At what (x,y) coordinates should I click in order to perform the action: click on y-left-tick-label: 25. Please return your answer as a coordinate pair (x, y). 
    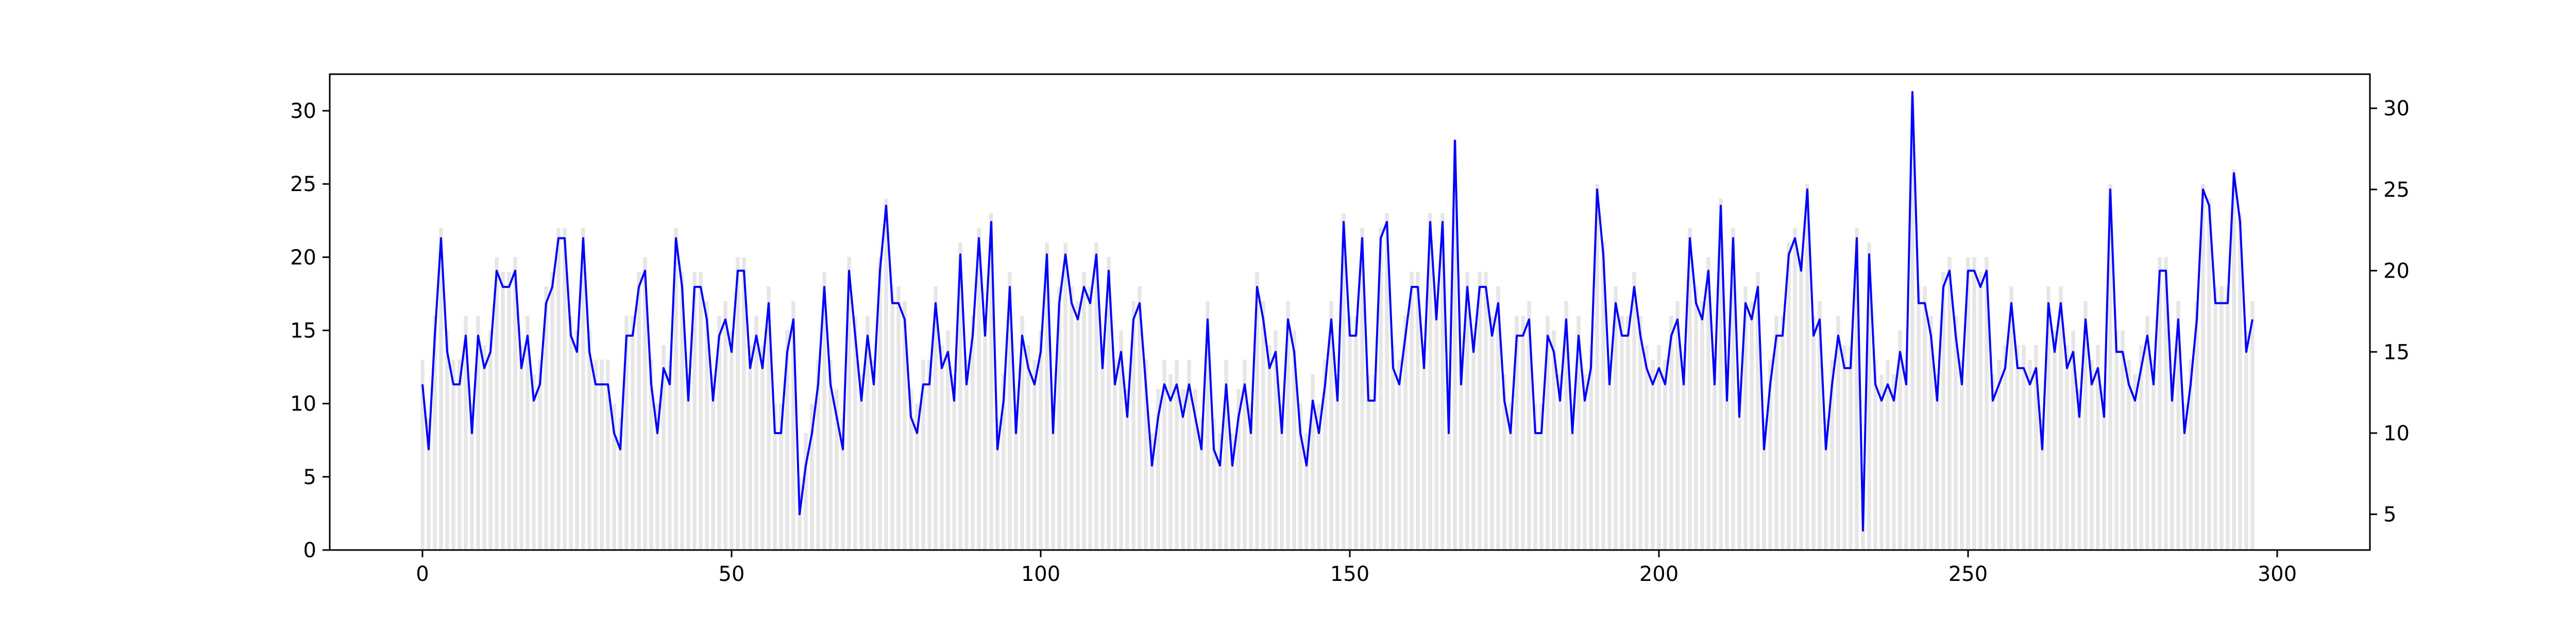
    Looking at the image, I should click on (303, 184).